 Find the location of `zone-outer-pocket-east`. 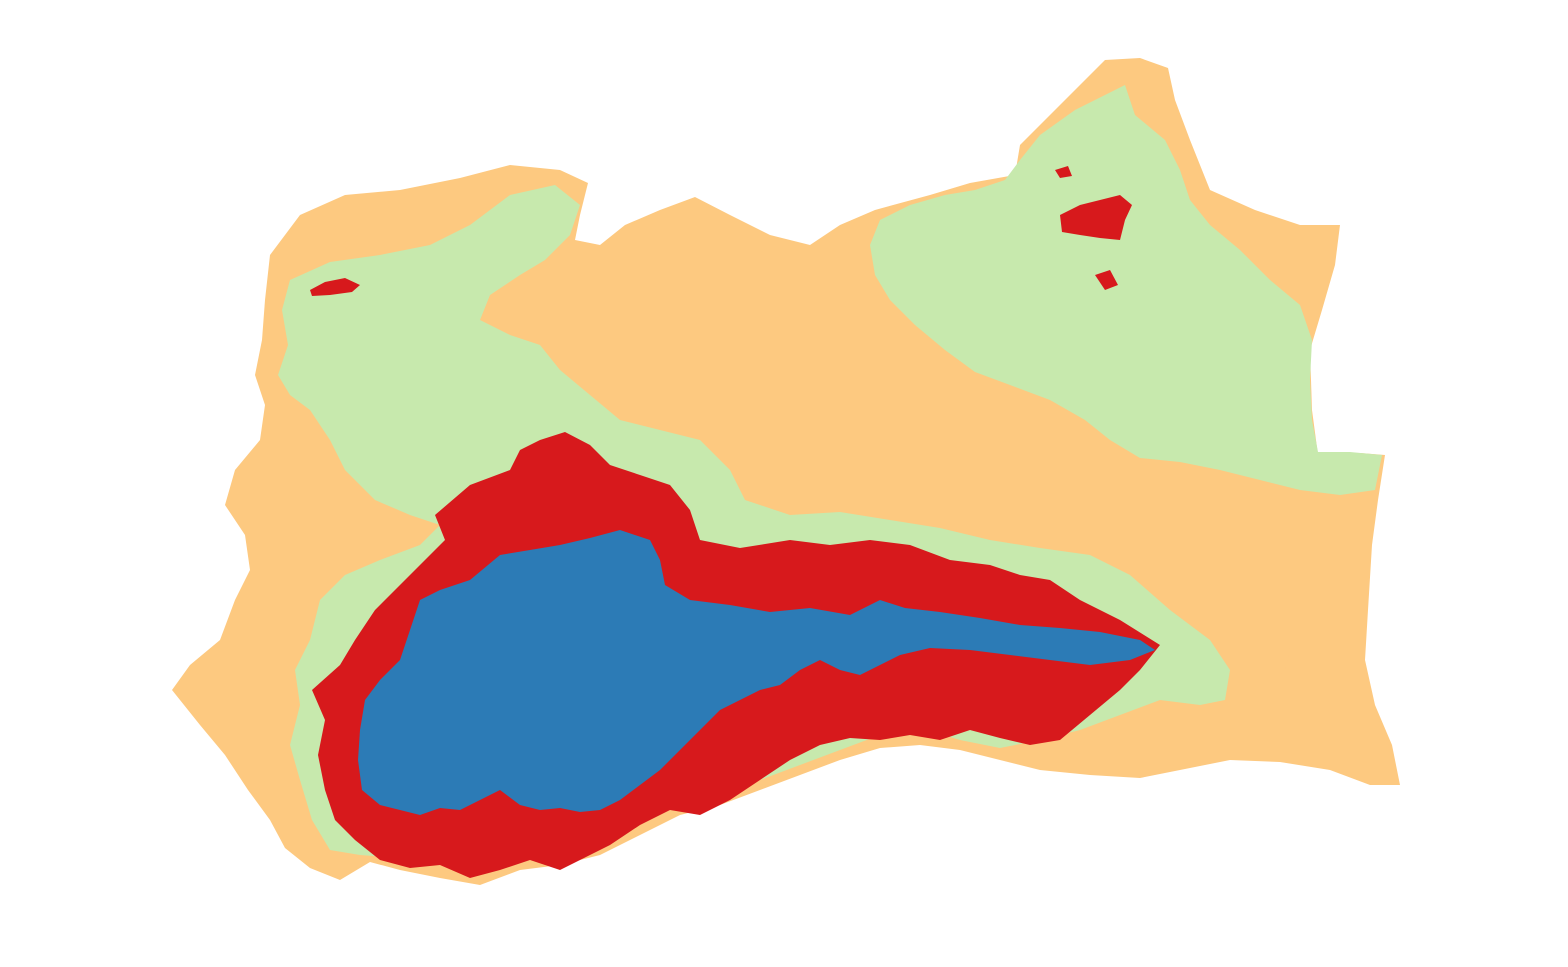

zone-outer-pocket-east is located at coordinates (1265, 655).